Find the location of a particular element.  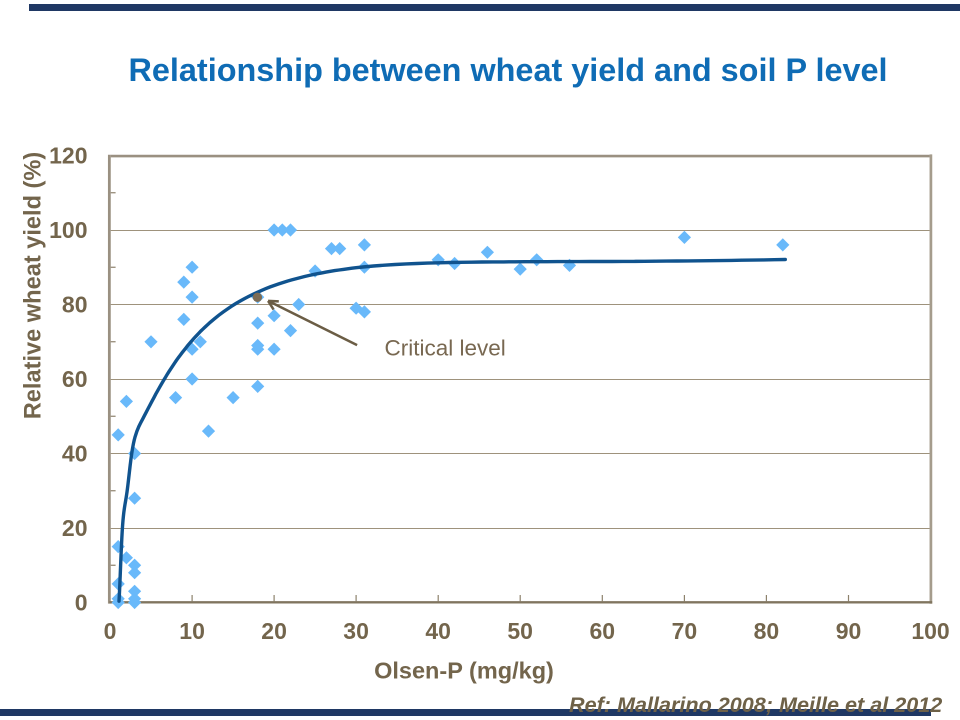

svg-text: Olsen-P (mg/kg) is located at coordinates (464, 671).